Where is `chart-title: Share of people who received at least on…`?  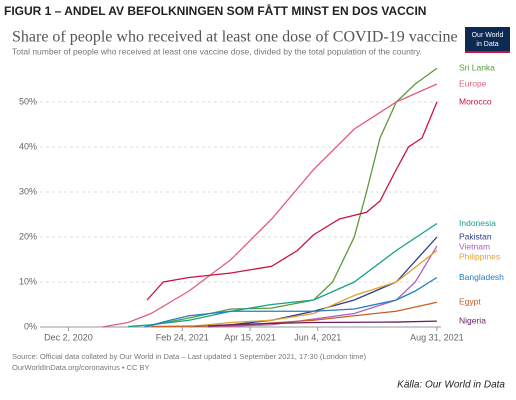 chart-title: Share of people who received at least on… is located at coordinates (235, 37).